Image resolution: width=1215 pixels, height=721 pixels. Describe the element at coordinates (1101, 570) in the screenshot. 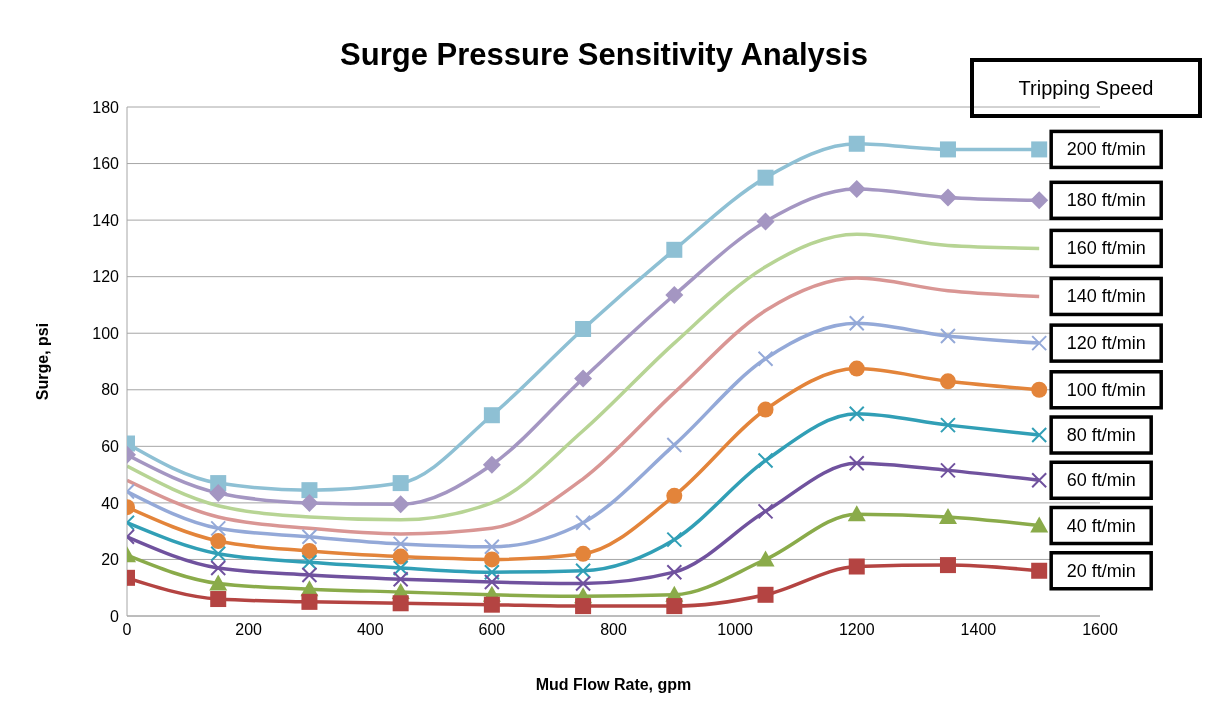

I see `series-label: 20 ft/min` at that location.